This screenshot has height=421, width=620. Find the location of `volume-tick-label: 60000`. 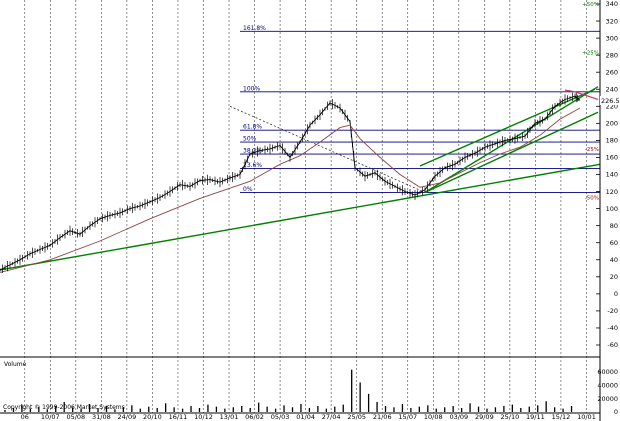

volume-tick-label: 60000 is located at coordinates (607, 372).